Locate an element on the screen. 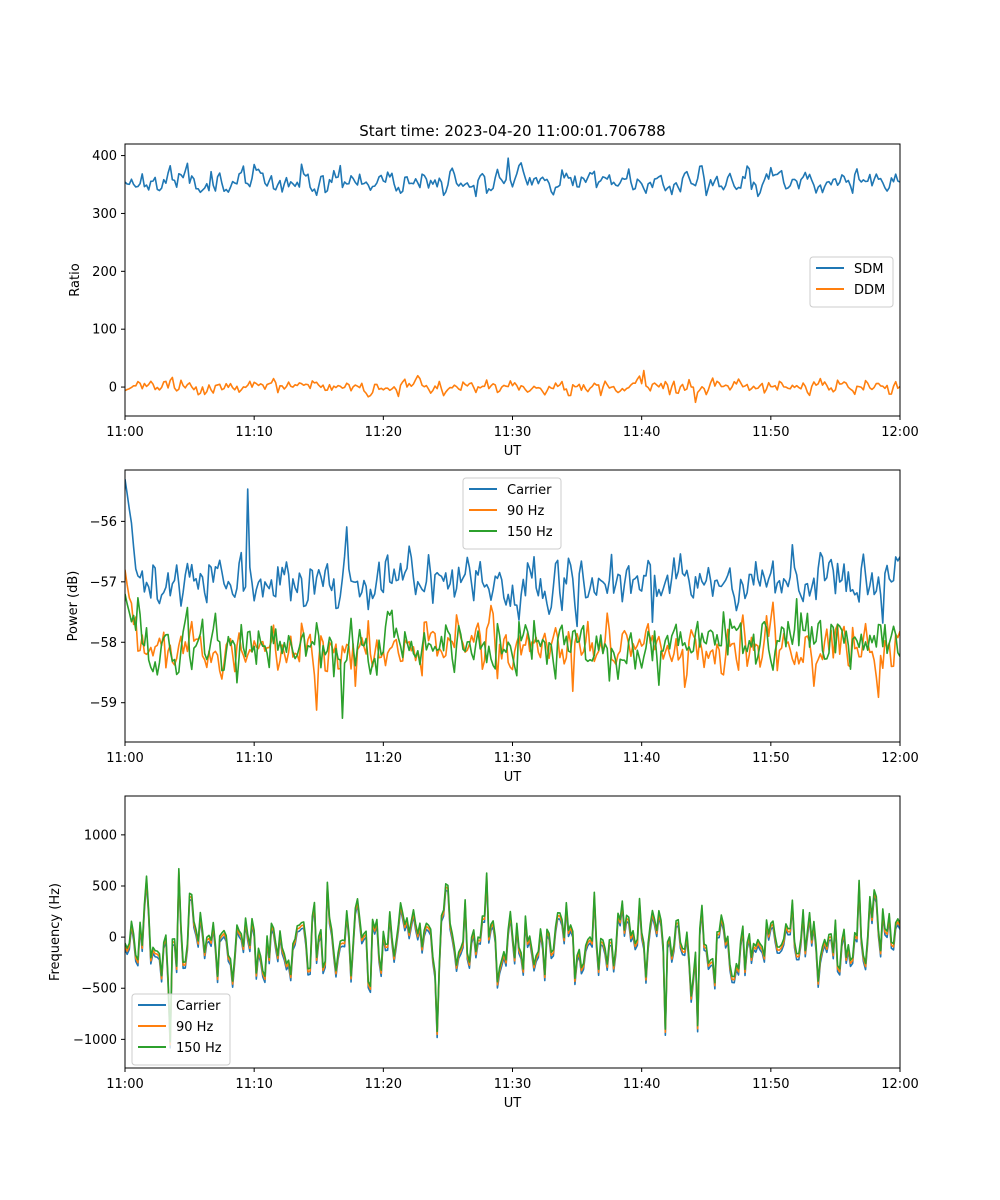 This screenshot has width=1000, height=1200. y-tick-label: 100 is located at coordinates (104, 330).